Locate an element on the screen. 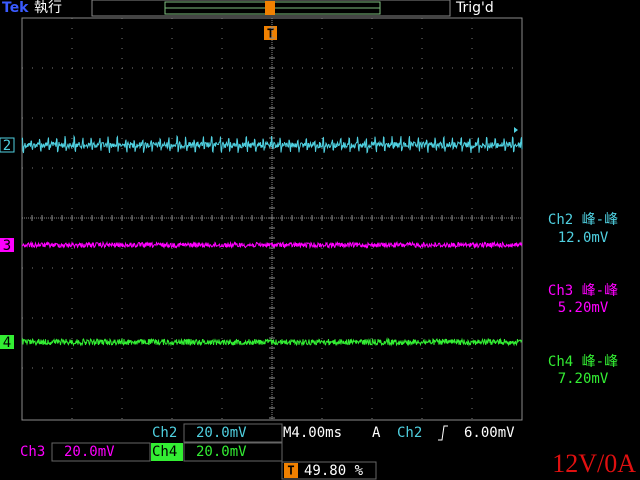 The height and width of the screenshot is (480, 640). ch3-marker: 3 is located at coordinates (7, 246).